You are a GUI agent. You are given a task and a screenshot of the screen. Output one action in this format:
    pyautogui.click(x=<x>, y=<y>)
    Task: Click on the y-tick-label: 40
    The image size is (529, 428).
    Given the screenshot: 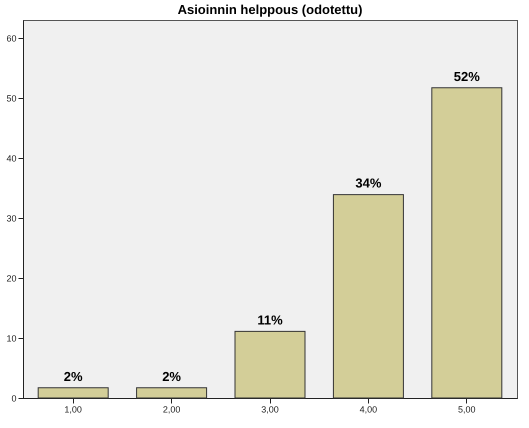 What is the action you would take?
    pyautogui.click(x=11, y=159)
    